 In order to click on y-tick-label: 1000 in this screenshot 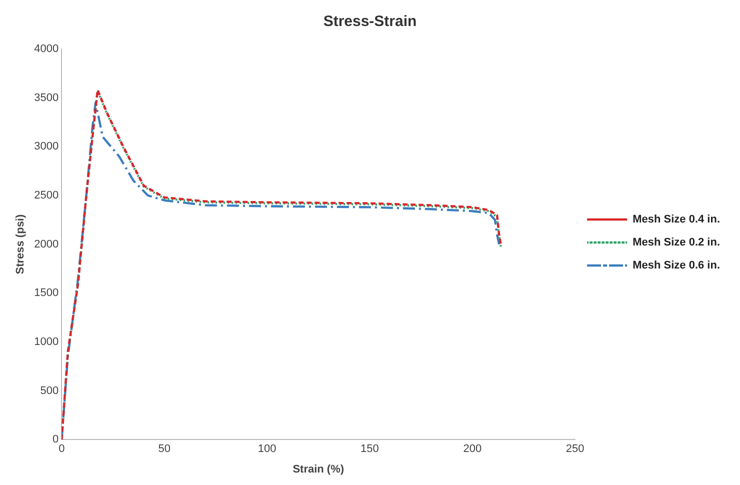, I will do `click(46, 342)`.